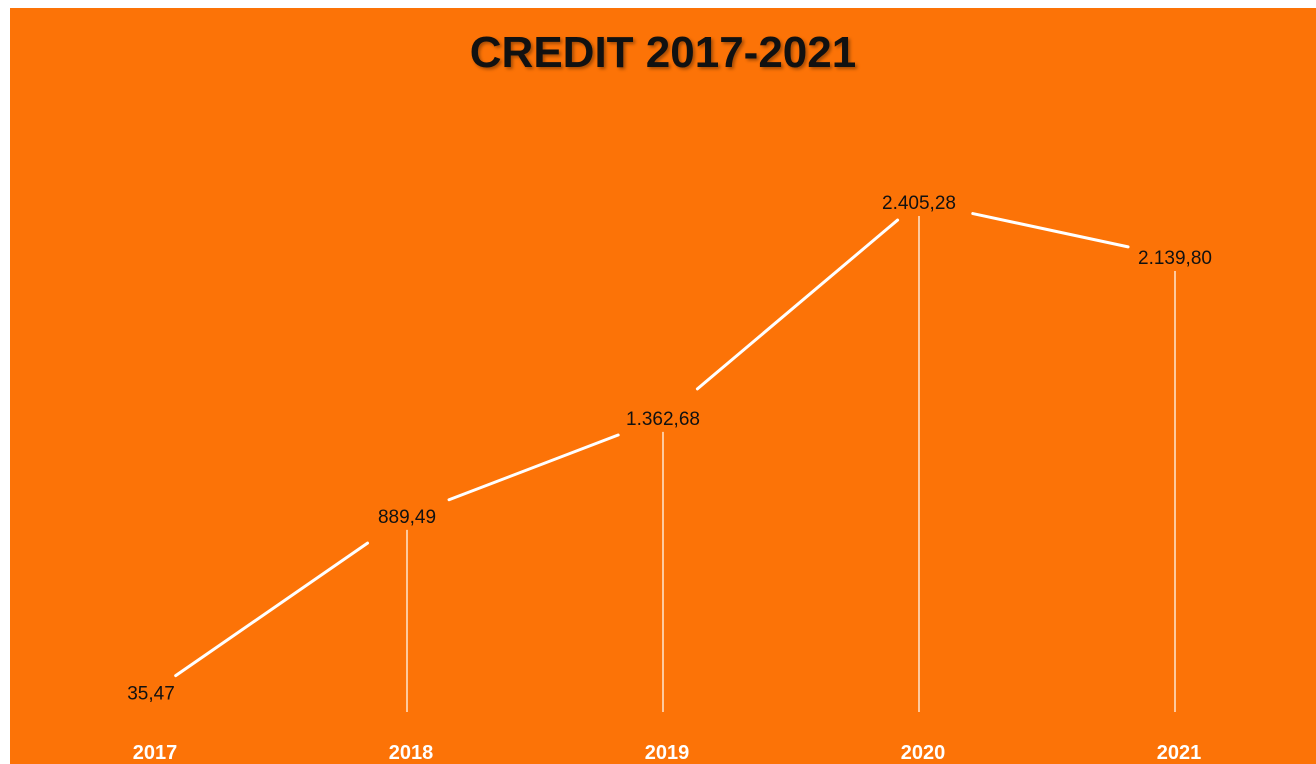  What do you see at coordinates (923, 753) in the screenshot?
I see `x-tick-label-2020: 2020` at bounding box center [923, 753].